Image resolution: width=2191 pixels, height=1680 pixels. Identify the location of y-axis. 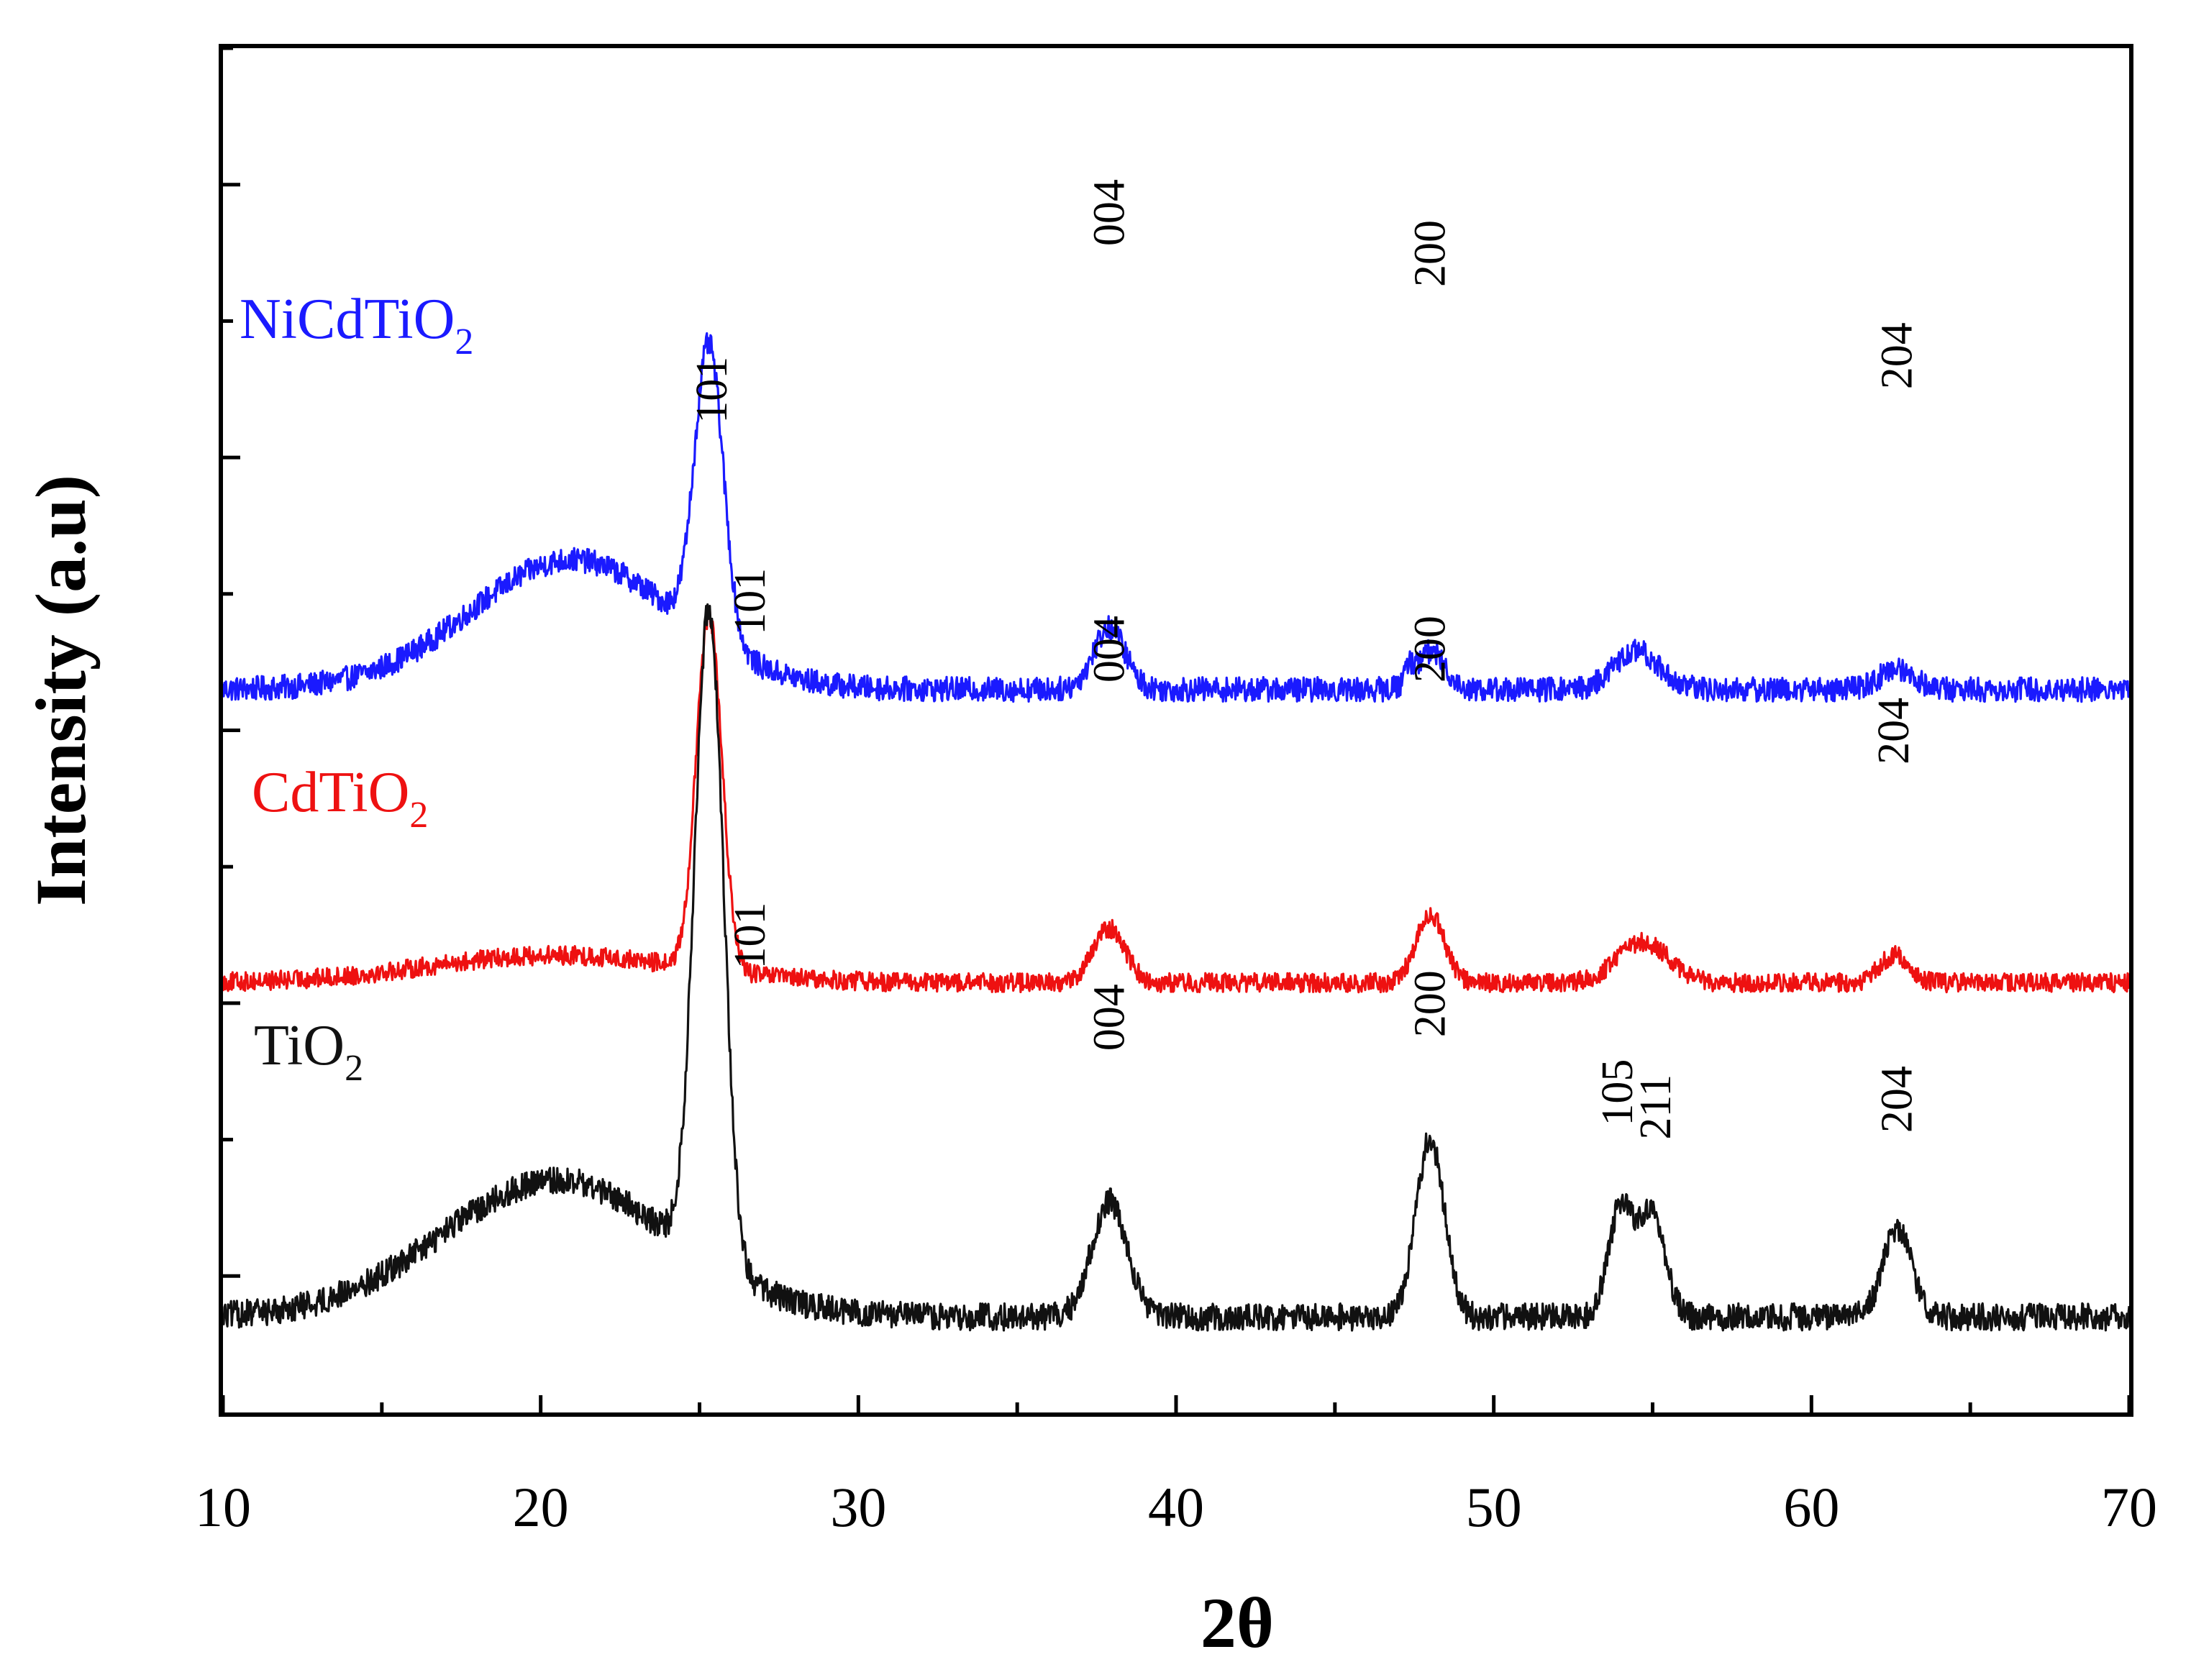
(231, 662).